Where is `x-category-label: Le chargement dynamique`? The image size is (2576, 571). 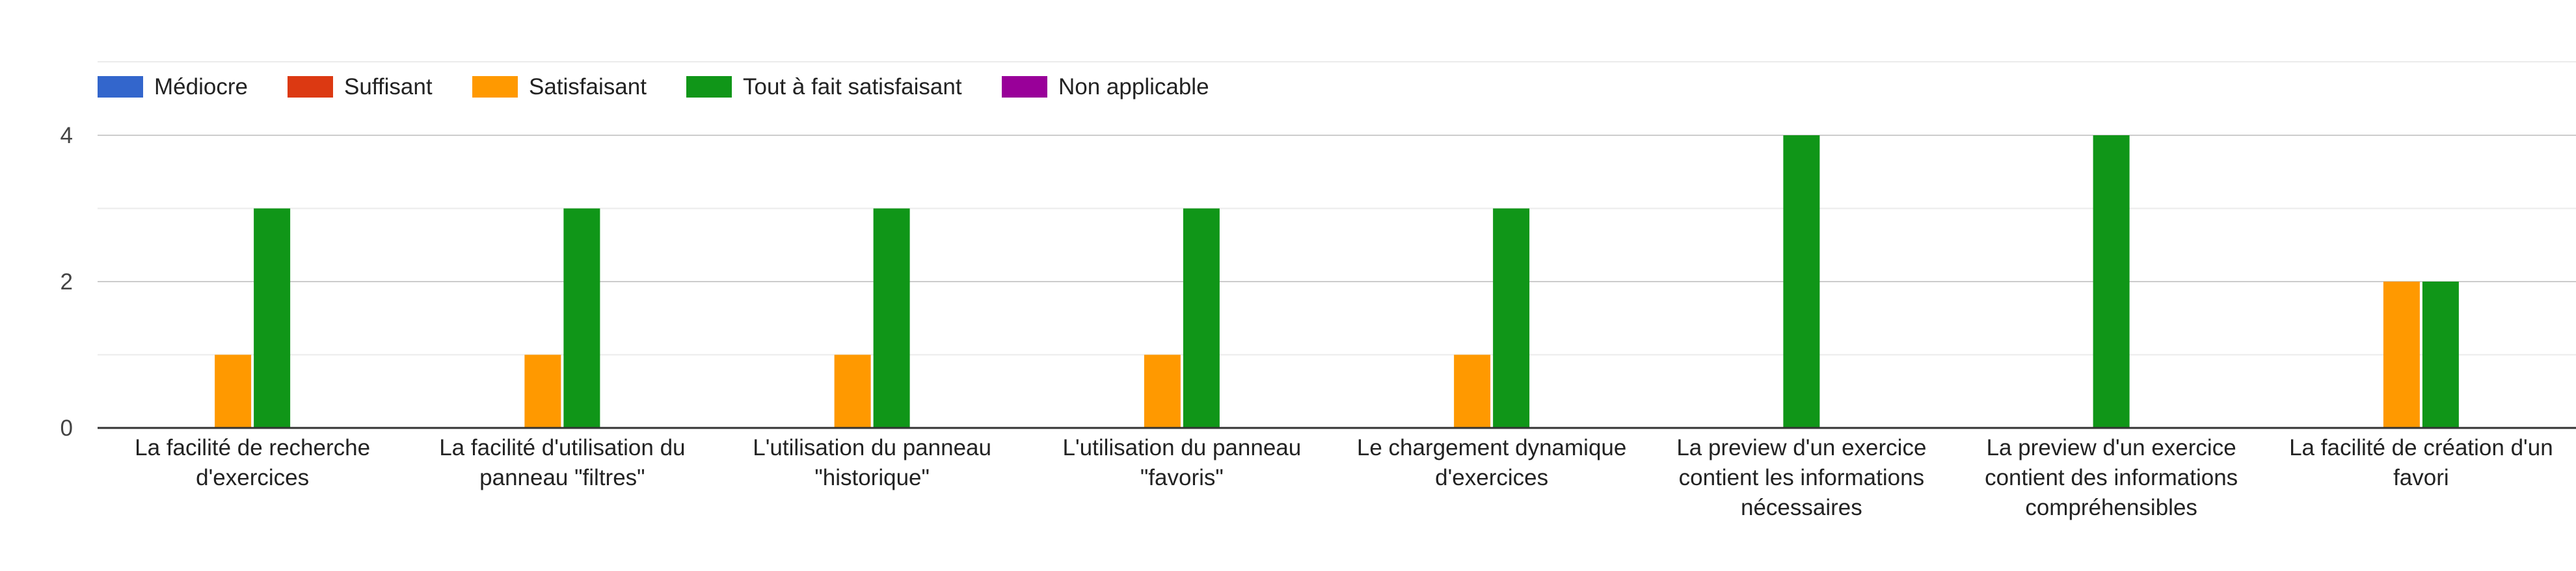 x-category-label: Le chargement dynamique is located at coordinates (1491, 447).